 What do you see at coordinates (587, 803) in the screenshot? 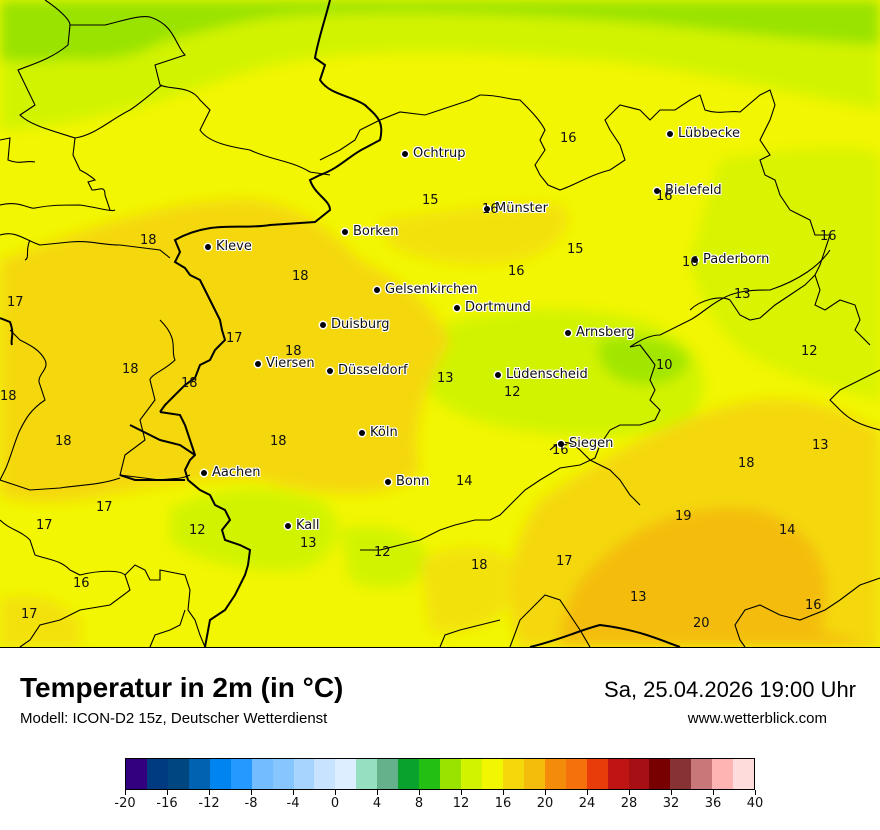
I see `colorbar-tick-label: 24` at bounding box center [587, 803].